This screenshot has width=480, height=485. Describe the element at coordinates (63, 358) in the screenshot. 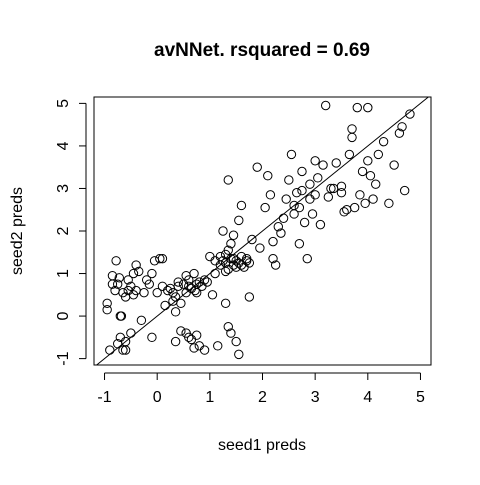

I see `y-tick-label: -1` at that location.